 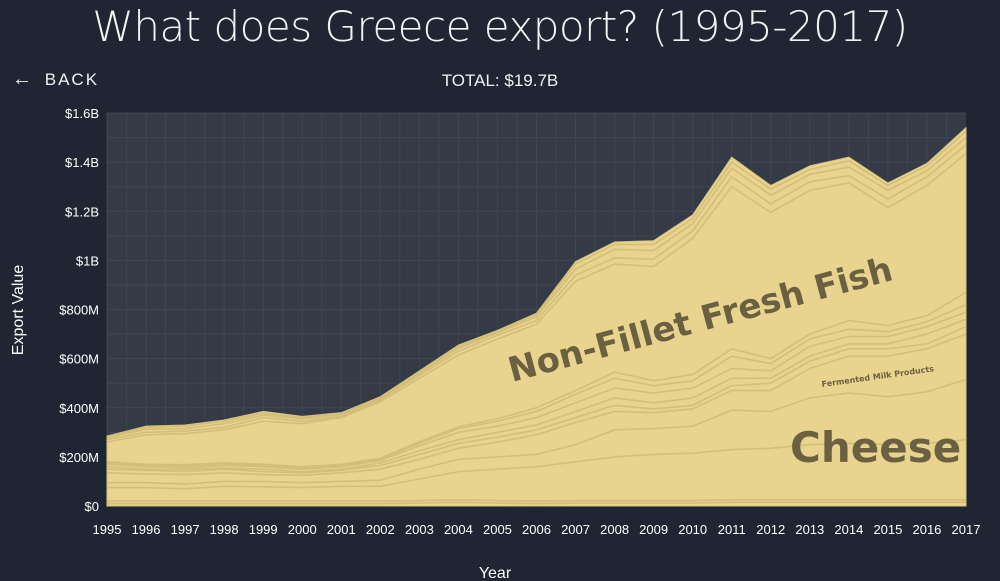 What do you see at coordinates (875, 447) in the screenshot?
I see `area-label-cheese: Cheese` at bounding box center [875, 447].